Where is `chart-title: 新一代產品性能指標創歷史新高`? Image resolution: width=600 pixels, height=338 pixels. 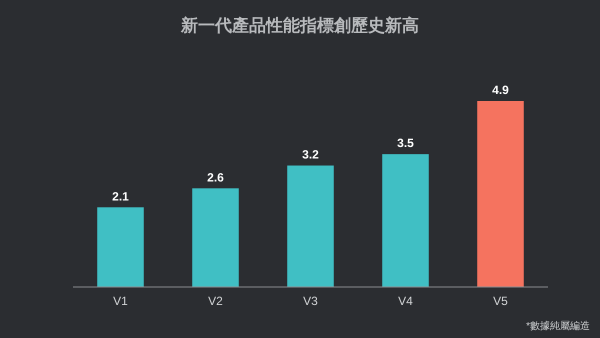
chart-title: 新一代產品性能指標創歷史新高 is located at coordinates (299, 25).